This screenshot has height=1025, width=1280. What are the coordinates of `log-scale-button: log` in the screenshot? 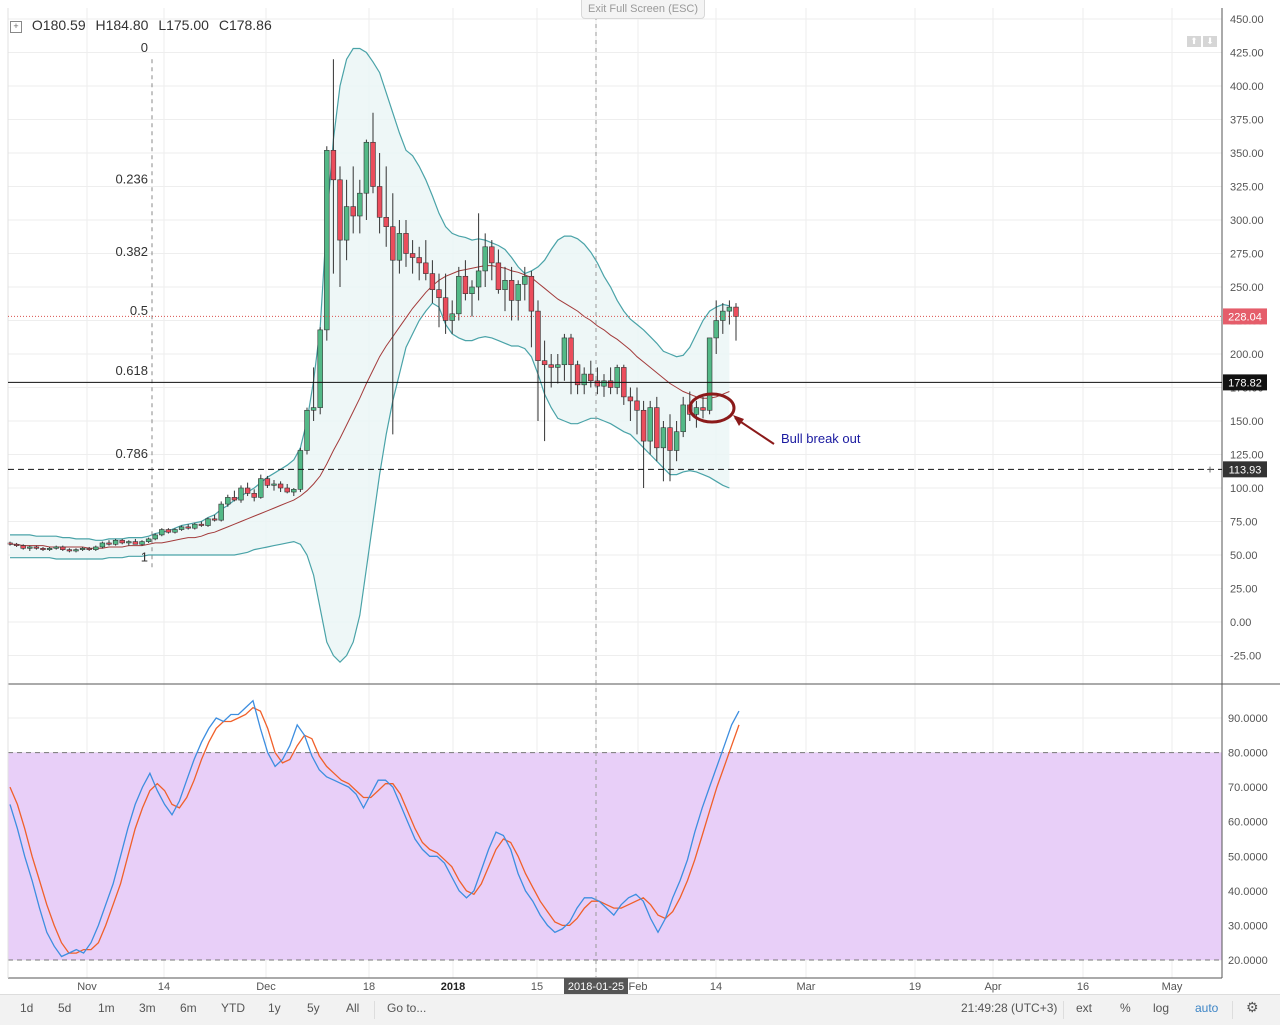 It's located at (1161, 1008).